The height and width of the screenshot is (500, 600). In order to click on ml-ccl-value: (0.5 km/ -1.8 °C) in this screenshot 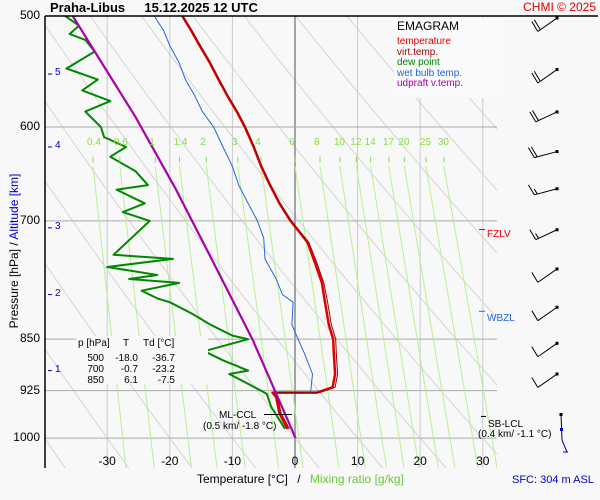, I will do `click(240, 426)`.